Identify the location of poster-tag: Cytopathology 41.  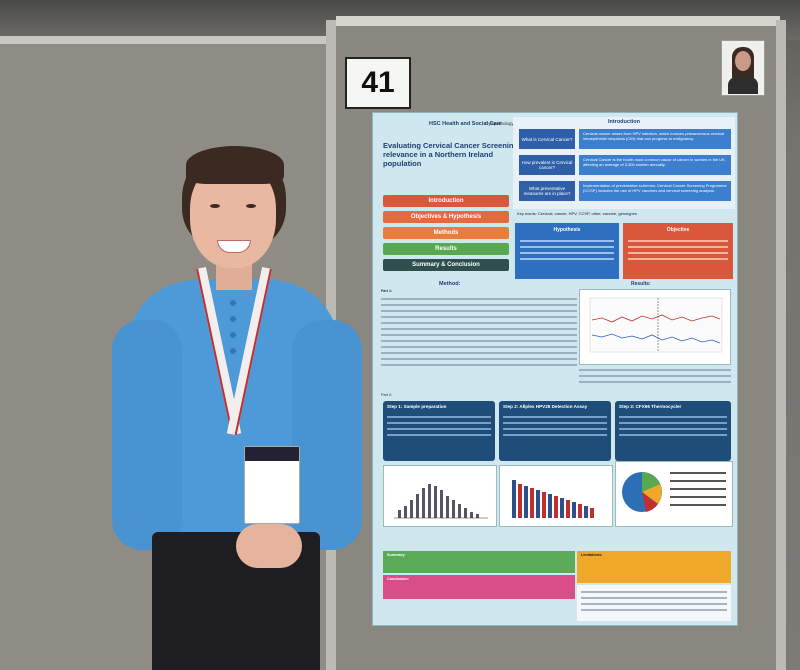
(503, 123).